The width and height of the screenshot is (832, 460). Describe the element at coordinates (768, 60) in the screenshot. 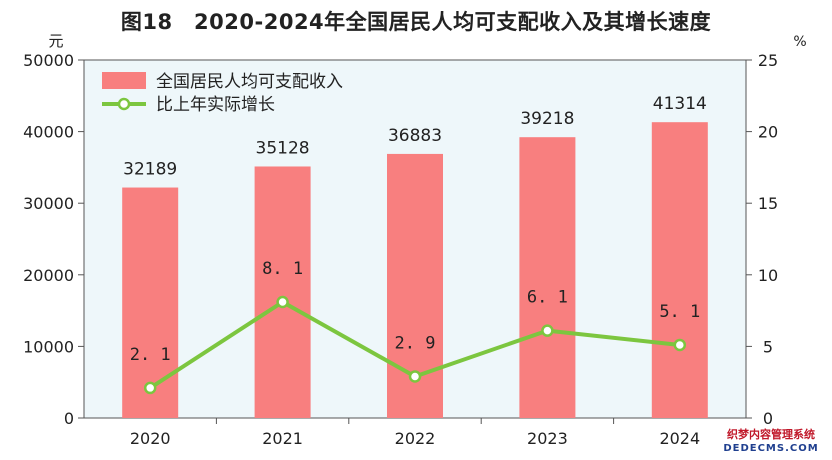

I see `y-right-tick-label: 25` at that location.